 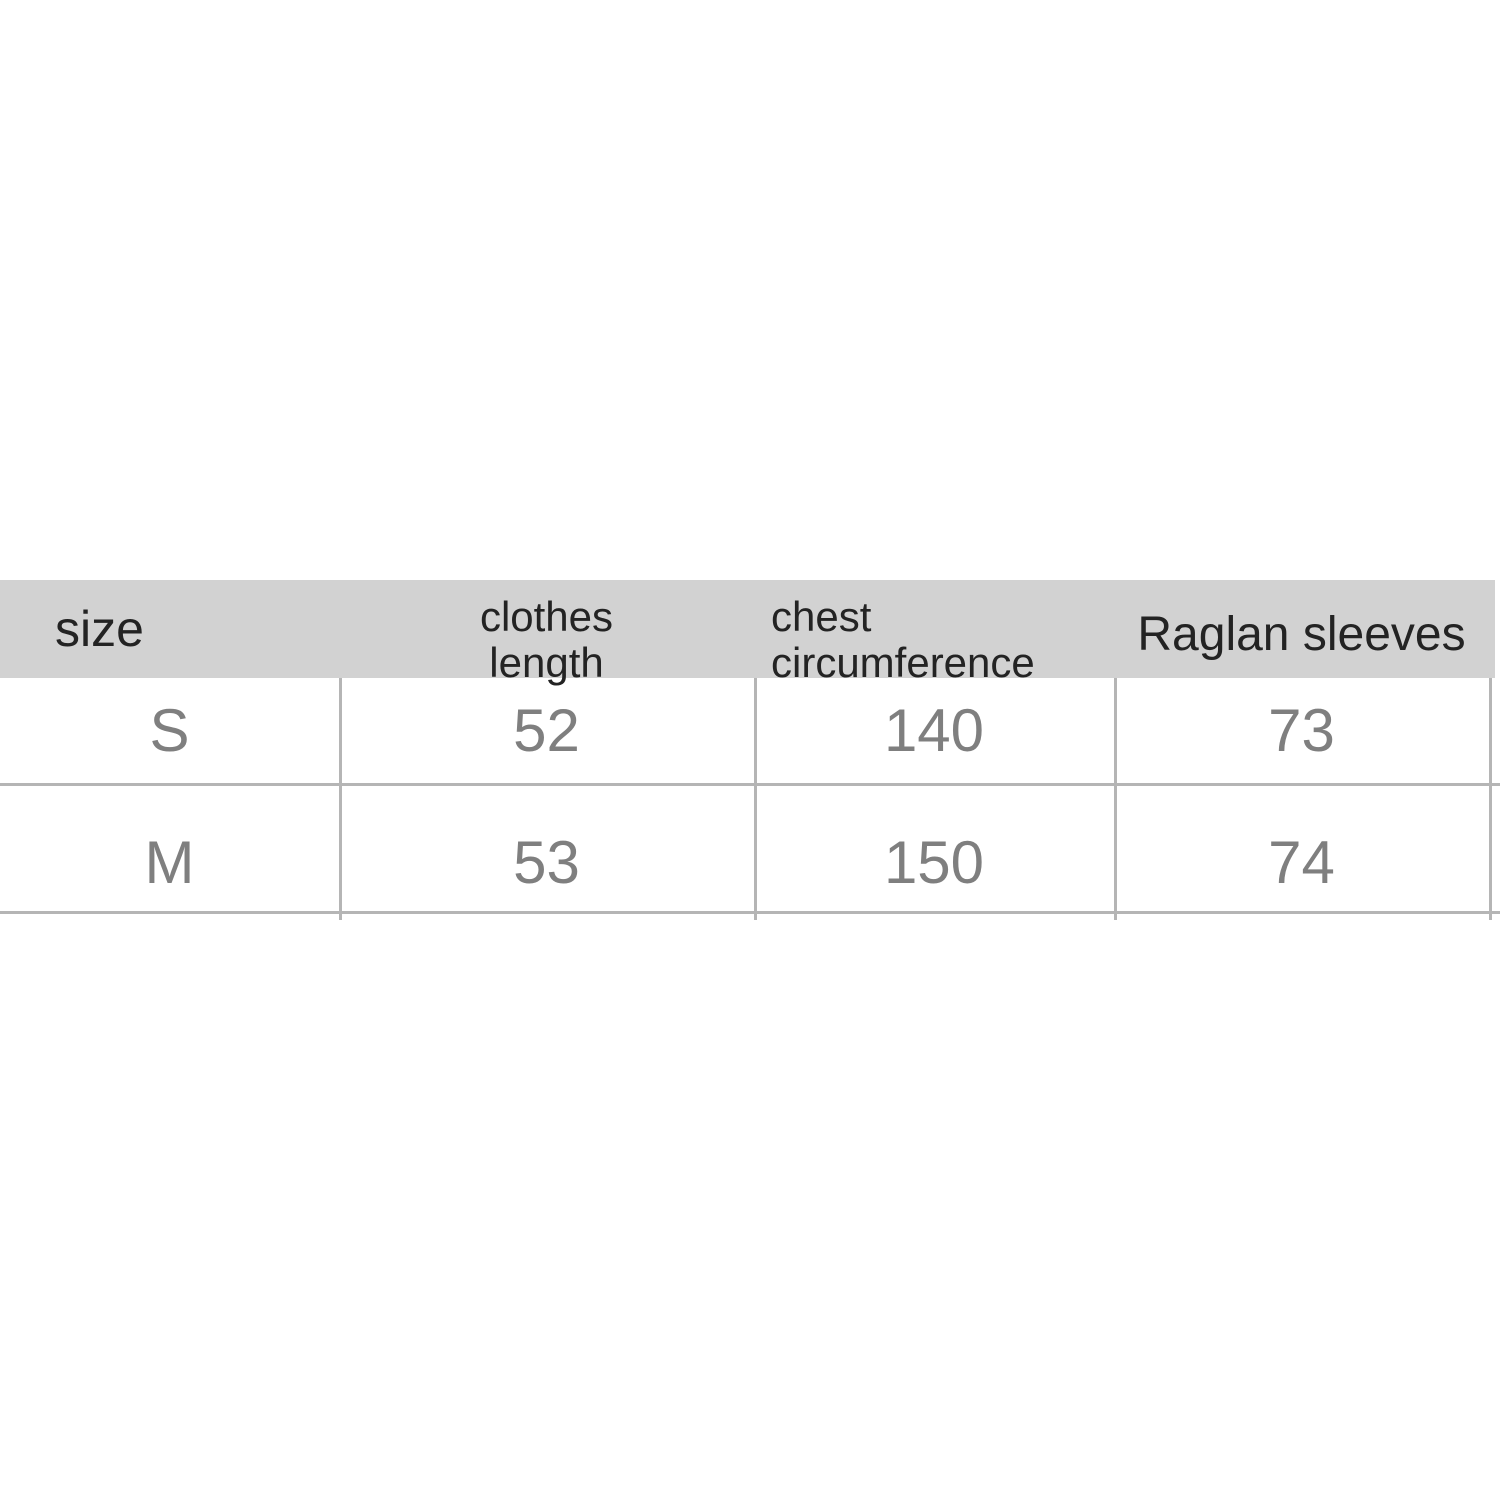 I want to click on cell-clothes-length-s: 52, so click(x=546, y=730).